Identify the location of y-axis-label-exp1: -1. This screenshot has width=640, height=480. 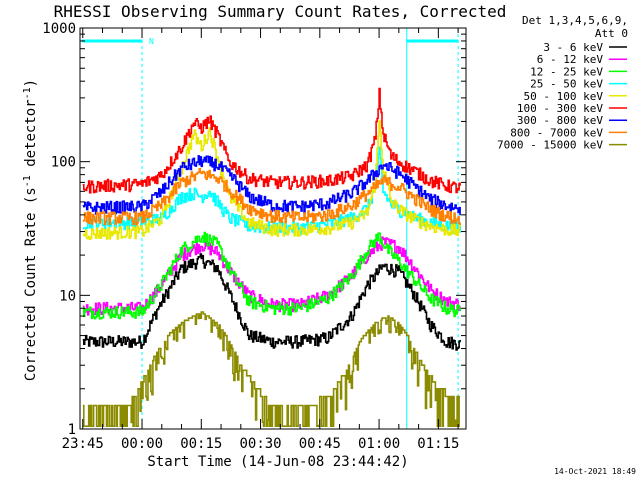
(27, 181).